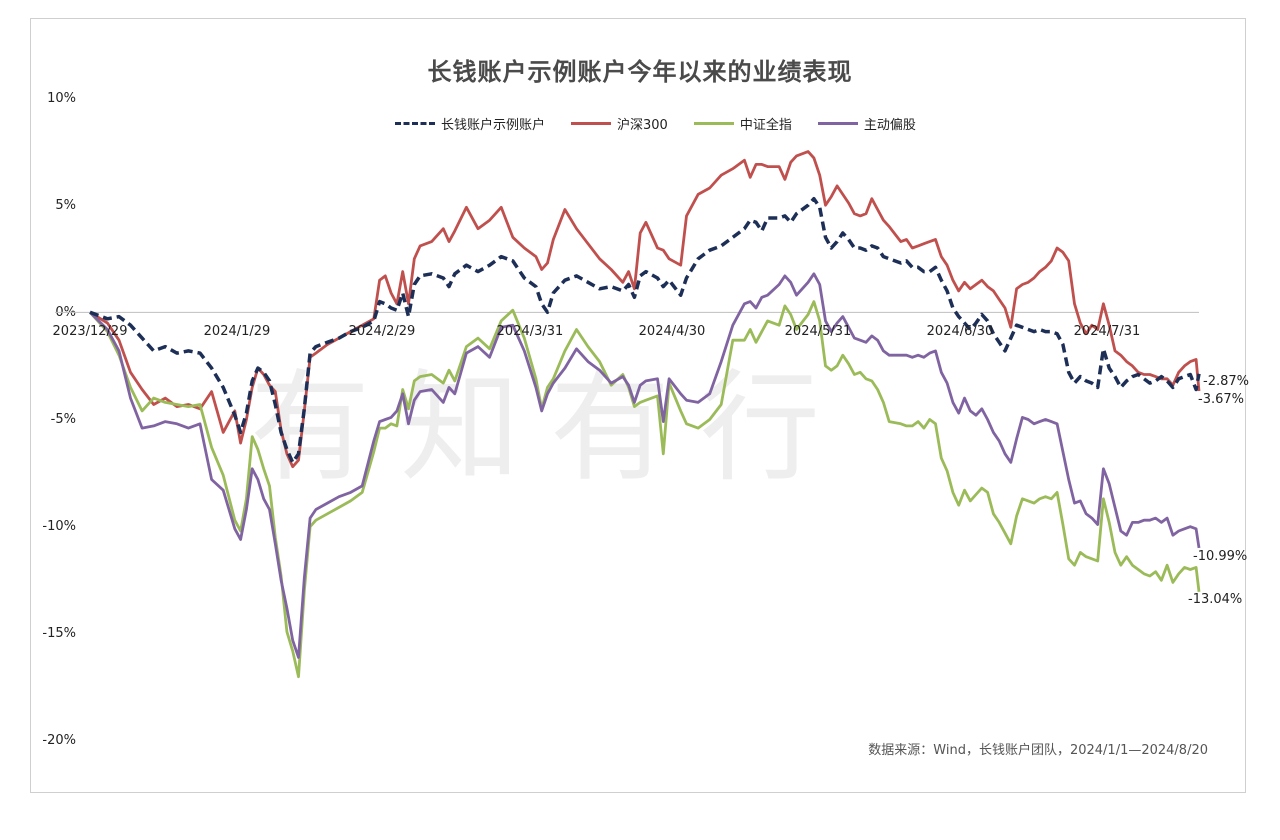 The height and width of the screenshot is (840, 1280). I want to click on legend: 长钱账户示例账户 沪深300 中证全指 主动偏股, so click(668, 123).